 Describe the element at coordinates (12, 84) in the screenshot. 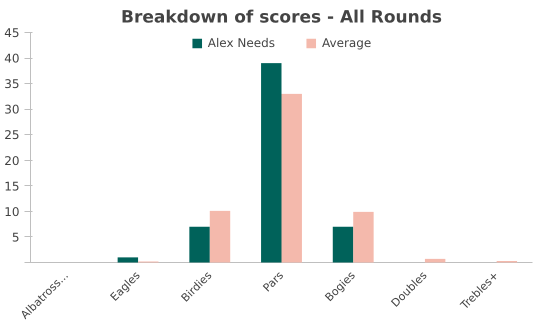

I see `y-tick-label: 35` at that location.